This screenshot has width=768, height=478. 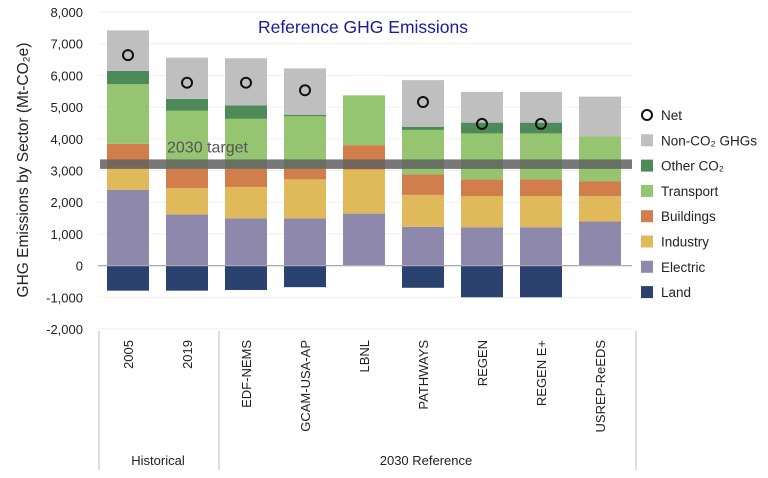 I want to click on y-tick-label: 2,000, so click(x=66, y=202).